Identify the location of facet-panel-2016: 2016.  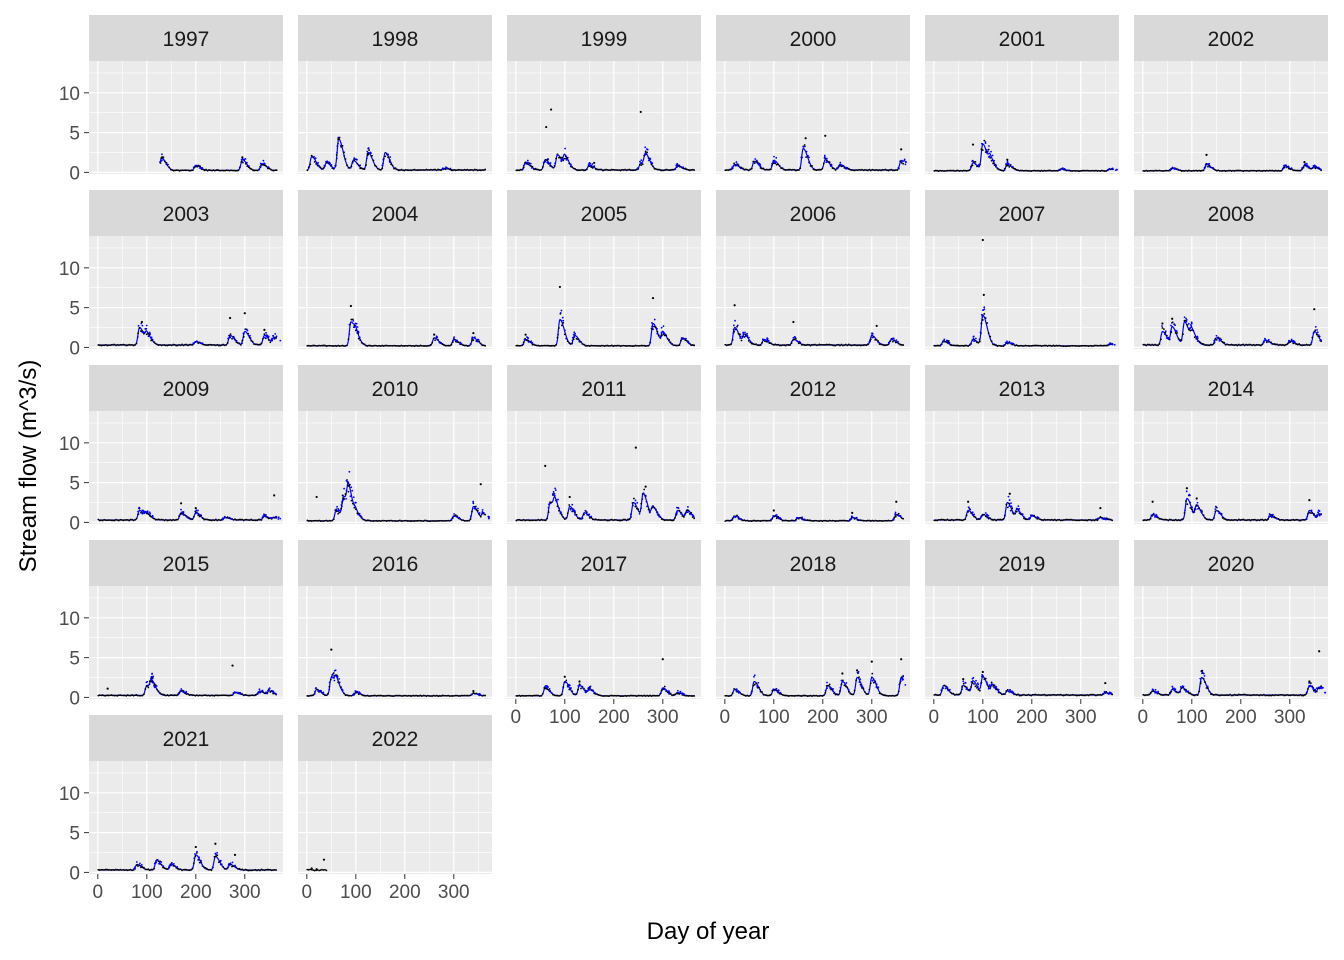
(395, 619).